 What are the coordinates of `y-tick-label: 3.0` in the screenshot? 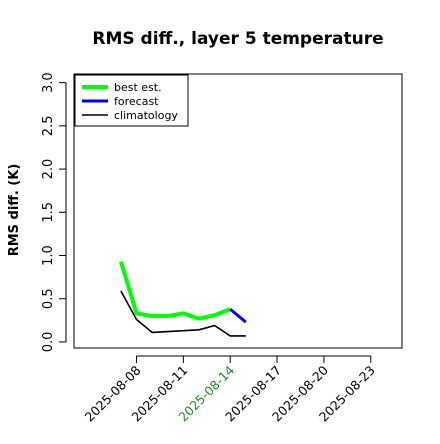 It's located at (48, 82).